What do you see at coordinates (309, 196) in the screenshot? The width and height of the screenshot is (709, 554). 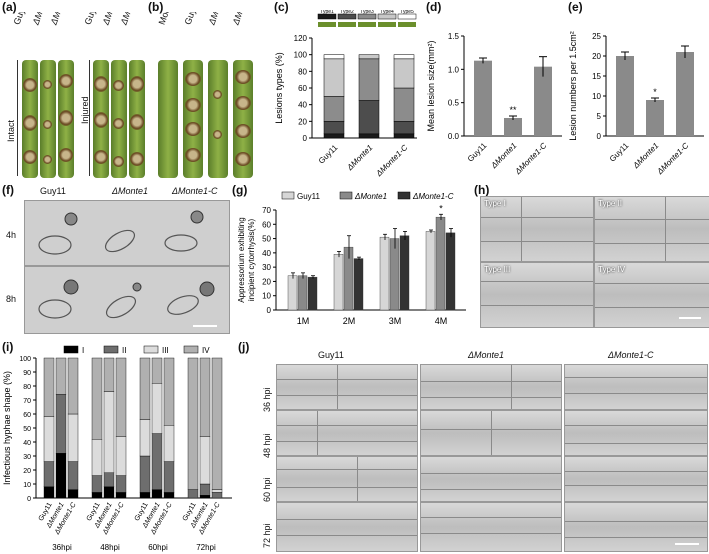 I see `legend-label: Guy11` at bounding box center [309, 196].